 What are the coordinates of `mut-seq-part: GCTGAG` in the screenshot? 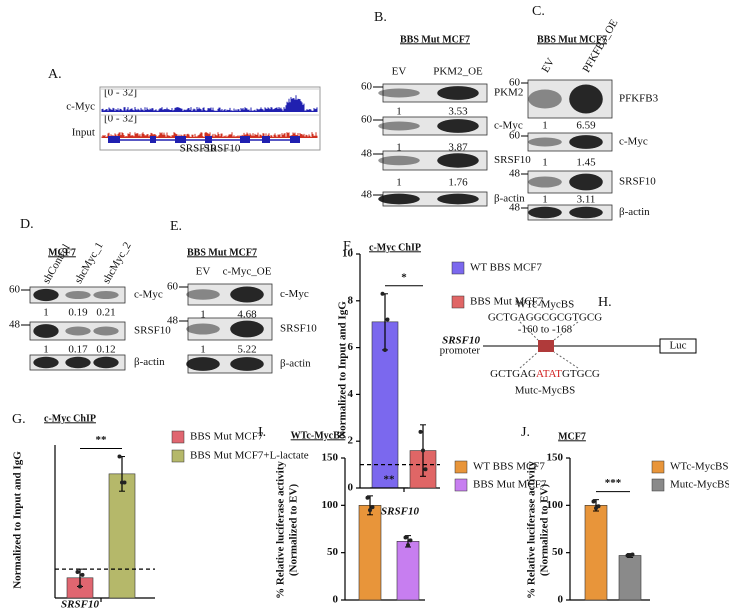 It's located at (513, 374).